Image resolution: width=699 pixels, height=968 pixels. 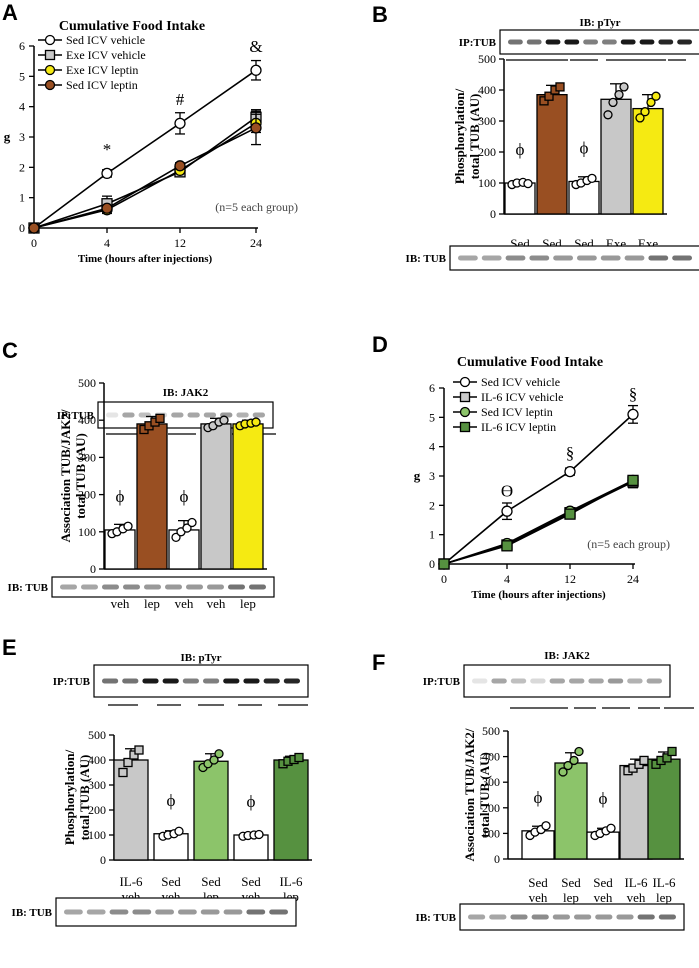 What do you see at coordinates (87, 457) in the screenshot?
I see `y-tick-label: 300` at bounding box center [87, 457].